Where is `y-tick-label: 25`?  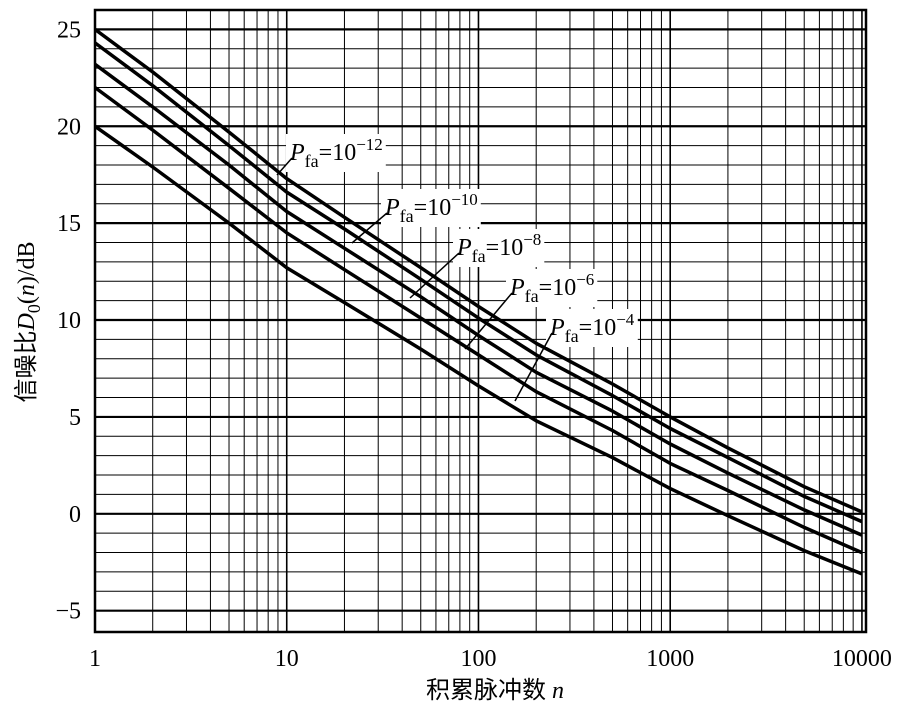 y-tick-label: 25 is located at coordinates (69, 30).